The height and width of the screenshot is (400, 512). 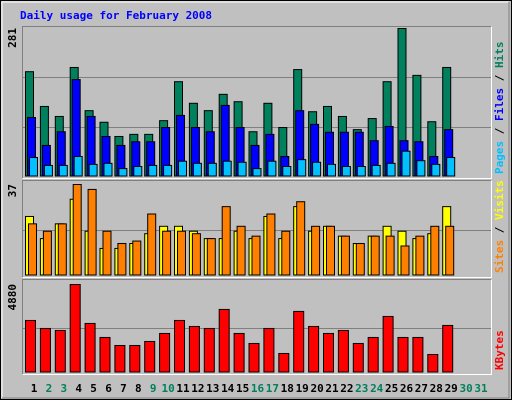 I want to click on legend: KBytes, so click(x=499, y=350).